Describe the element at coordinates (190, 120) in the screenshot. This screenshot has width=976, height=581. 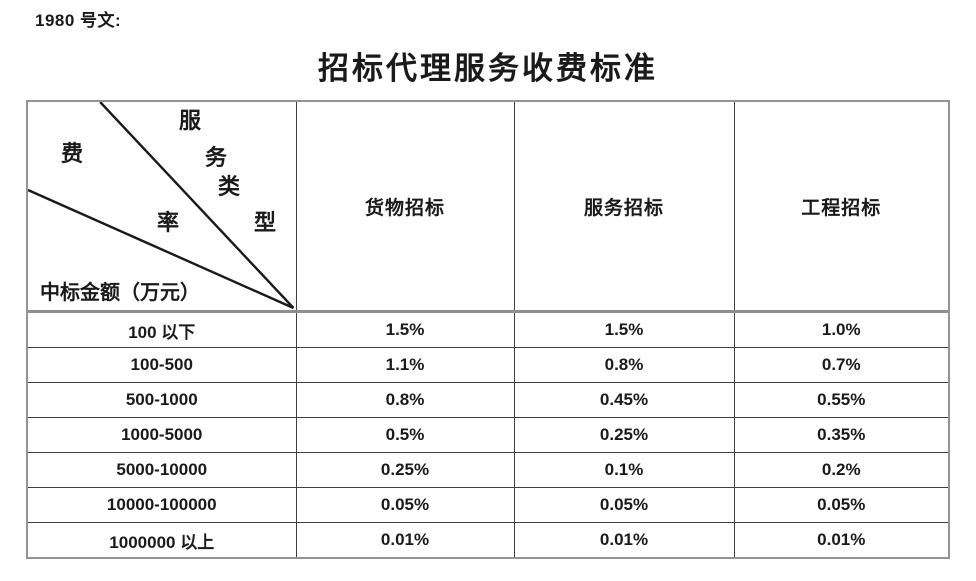
I see `corner-type-char-1: 服` at that location.